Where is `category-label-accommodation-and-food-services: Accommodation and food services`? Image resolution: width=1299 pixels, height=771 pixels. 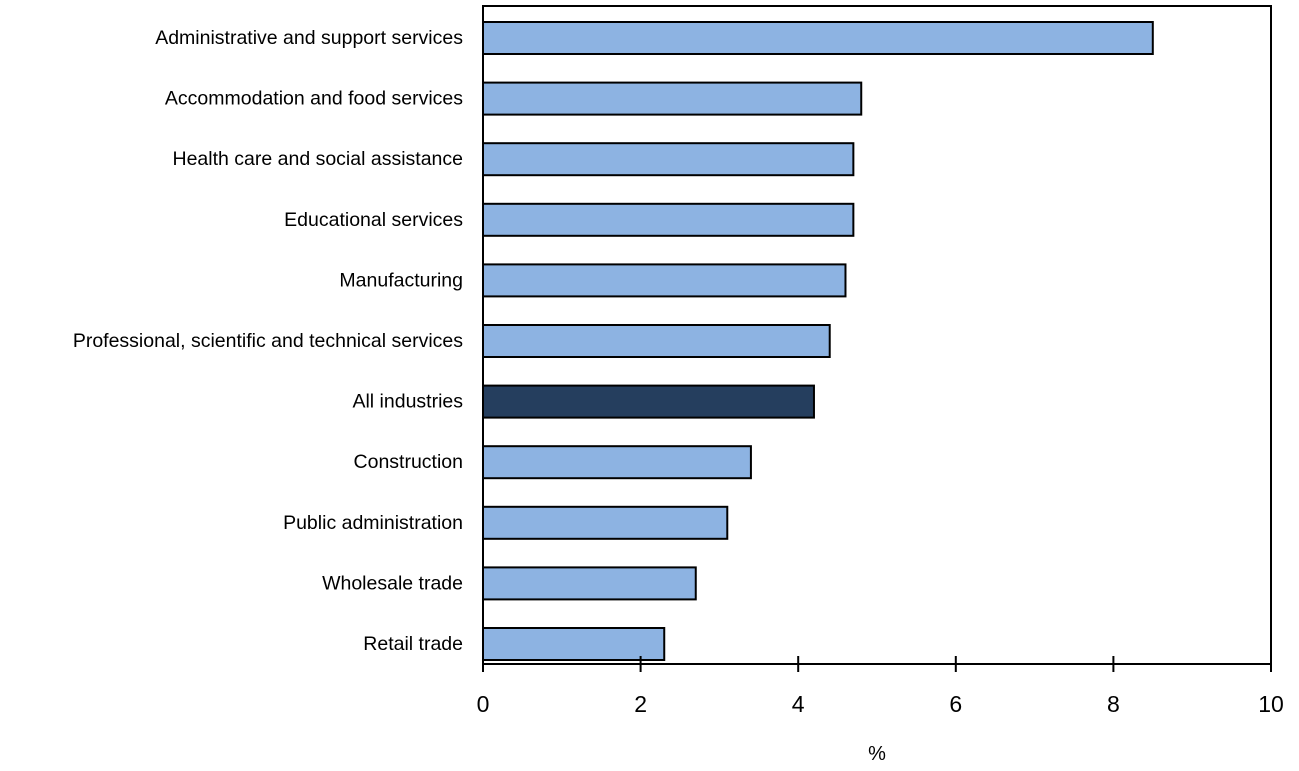 category-label-accommodation-and-food-services: Accommodation and food services is located at coordinates (314, 99).